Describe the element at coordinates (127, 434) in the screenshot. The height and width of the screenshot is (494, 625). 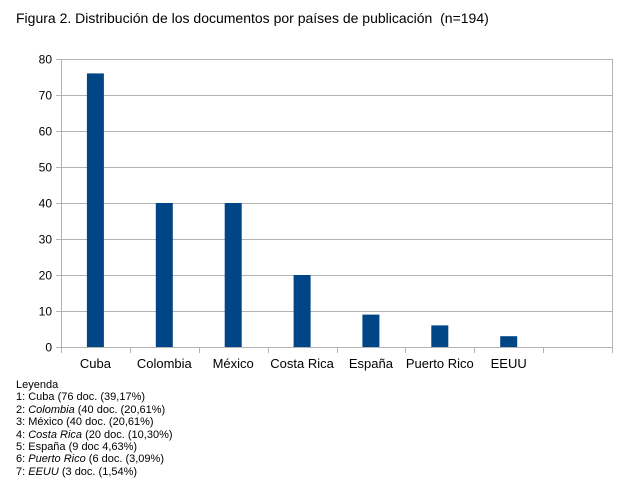
I see `legend-item-detail: (20 doc. (10,30%)` at that location.